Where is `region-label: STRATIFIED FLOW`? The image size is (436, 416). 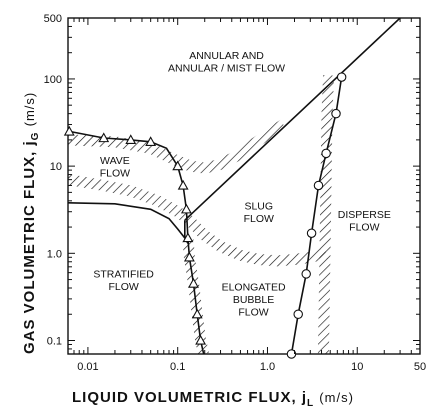 region-label: STRATIFIED FLOW is located at coordinates (123, 280).